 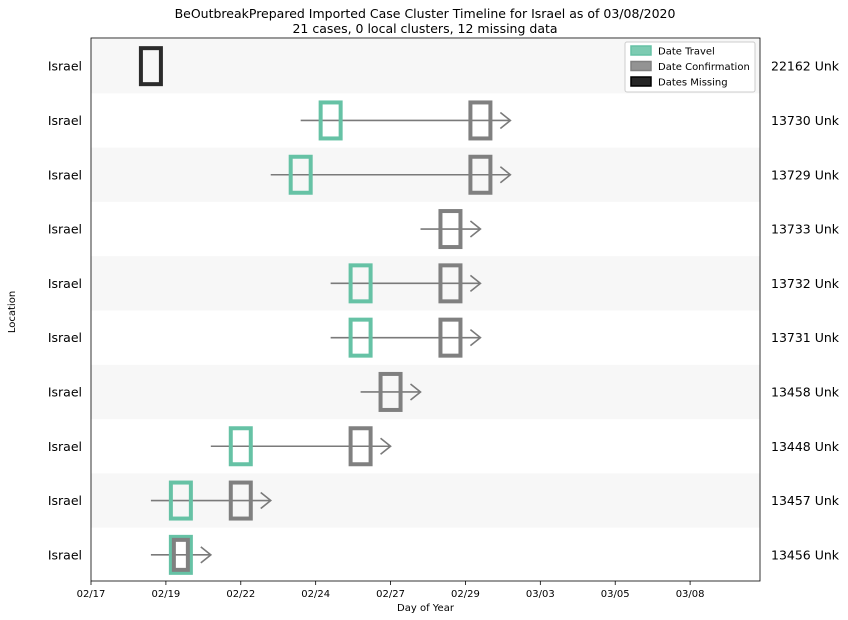 What do you see at coordinates (150, 66) in the screenshot?
I see `missing-marker` at bounding box center [150, 66].